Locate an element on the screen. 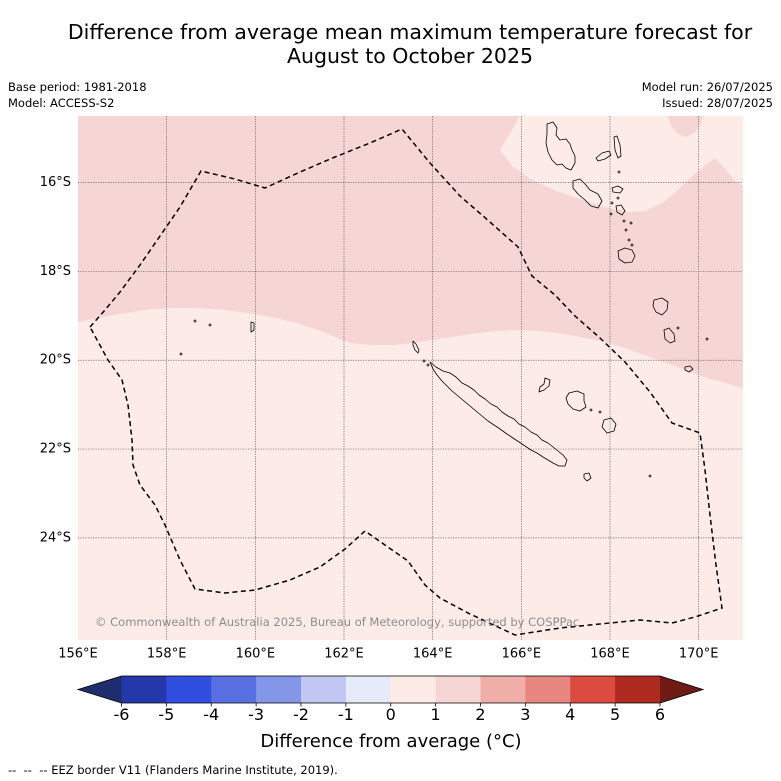  colorbar-tick-label: 0 is located at coordinates (391, 714).